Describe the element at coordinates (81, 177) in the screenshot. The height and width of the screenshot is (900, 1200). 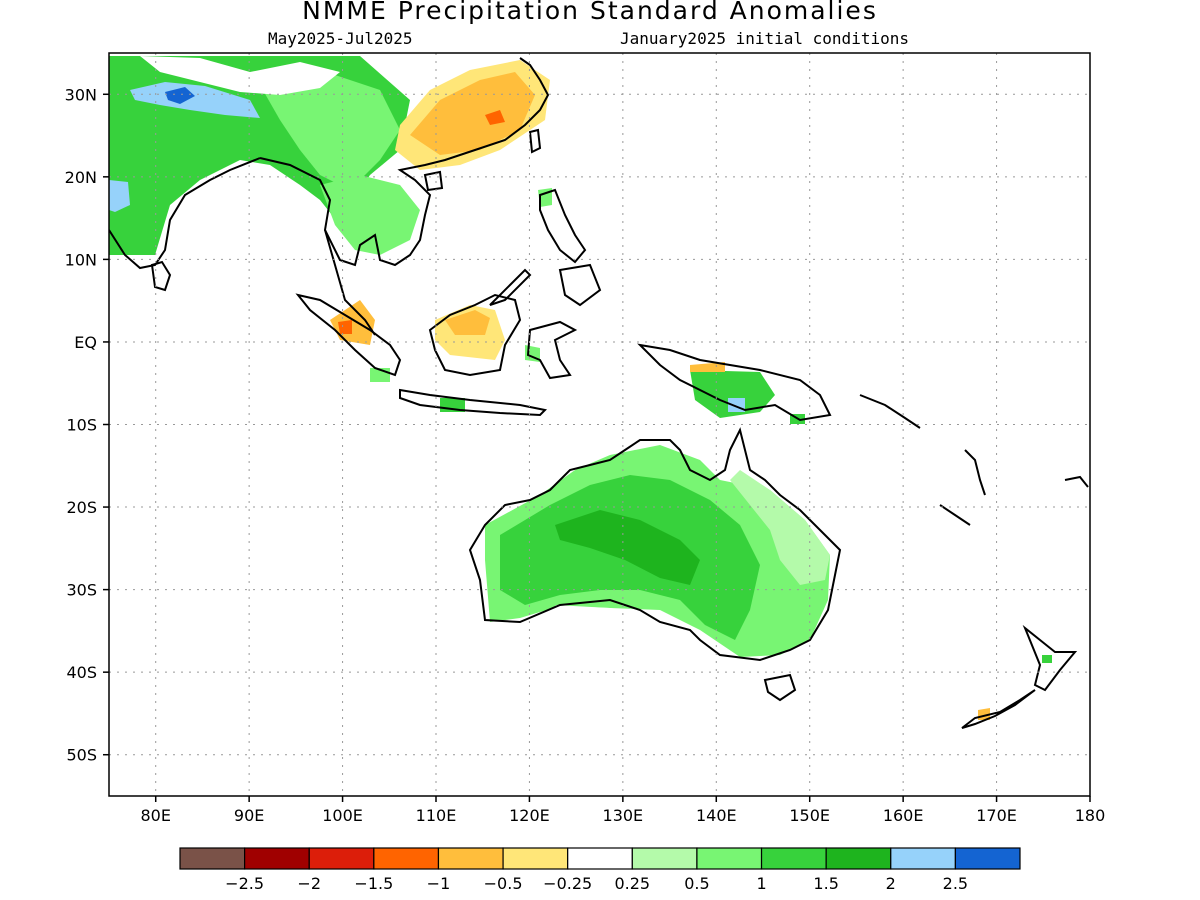
I see `lat-tick-label: 20N` at that location.